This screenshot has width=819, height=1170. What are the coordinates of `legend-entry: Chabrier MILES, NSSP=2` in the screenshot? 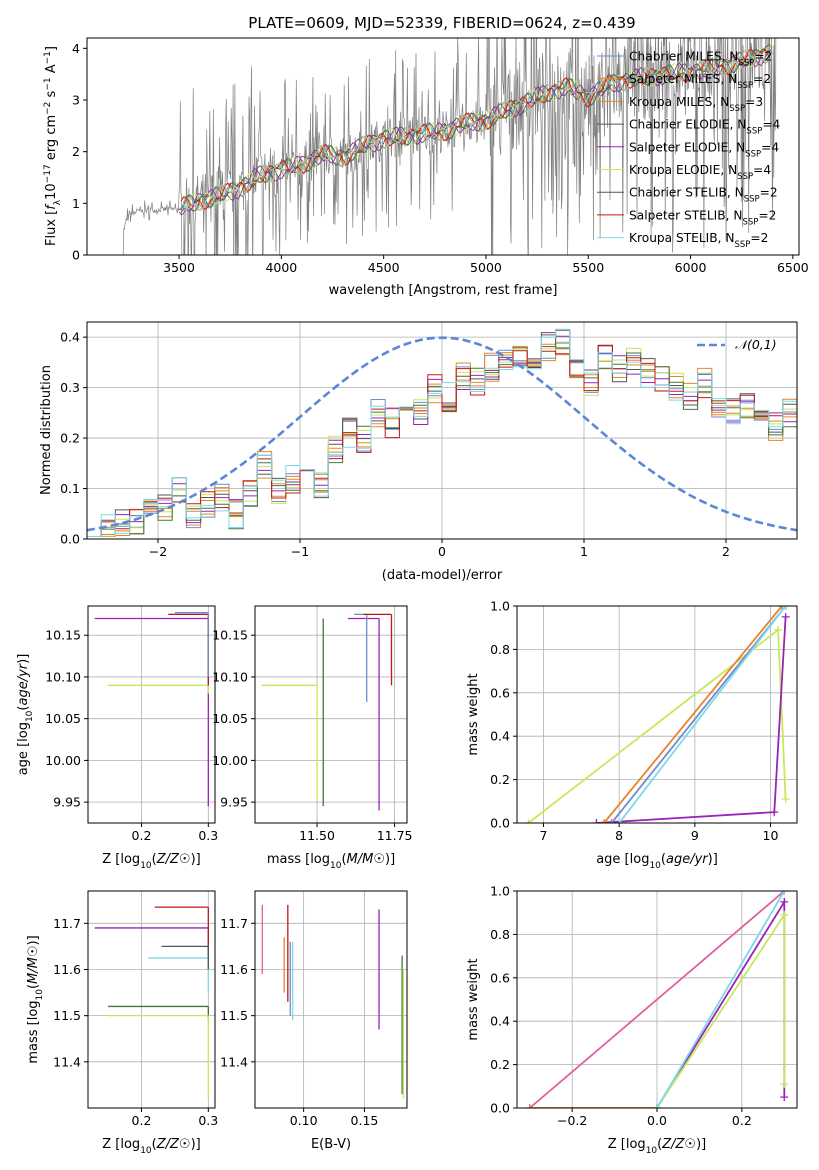 It's located at (700, 59).